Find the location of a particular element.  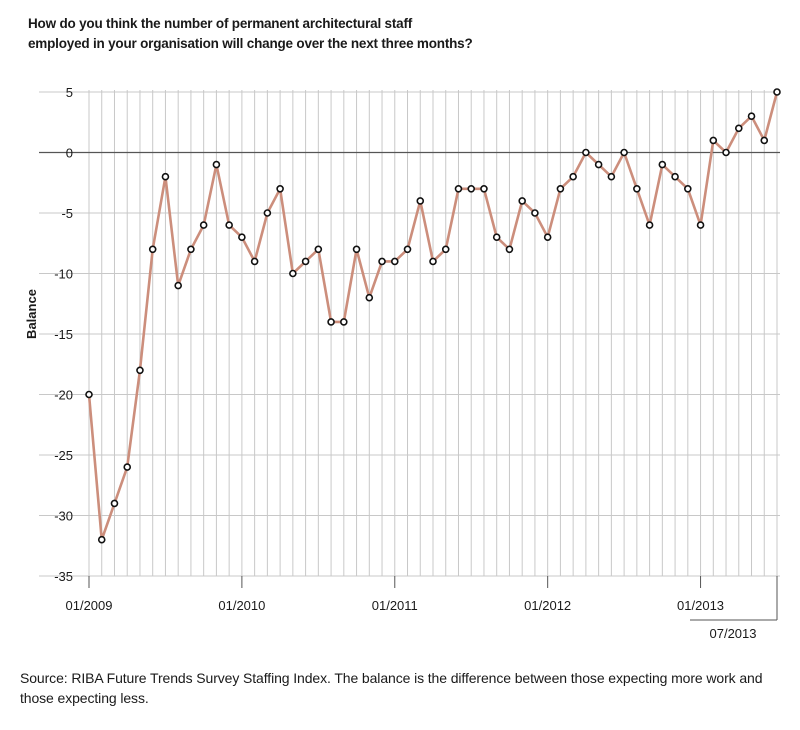

x-tick-label: 01/2009 is located at coordinates (89, 605).